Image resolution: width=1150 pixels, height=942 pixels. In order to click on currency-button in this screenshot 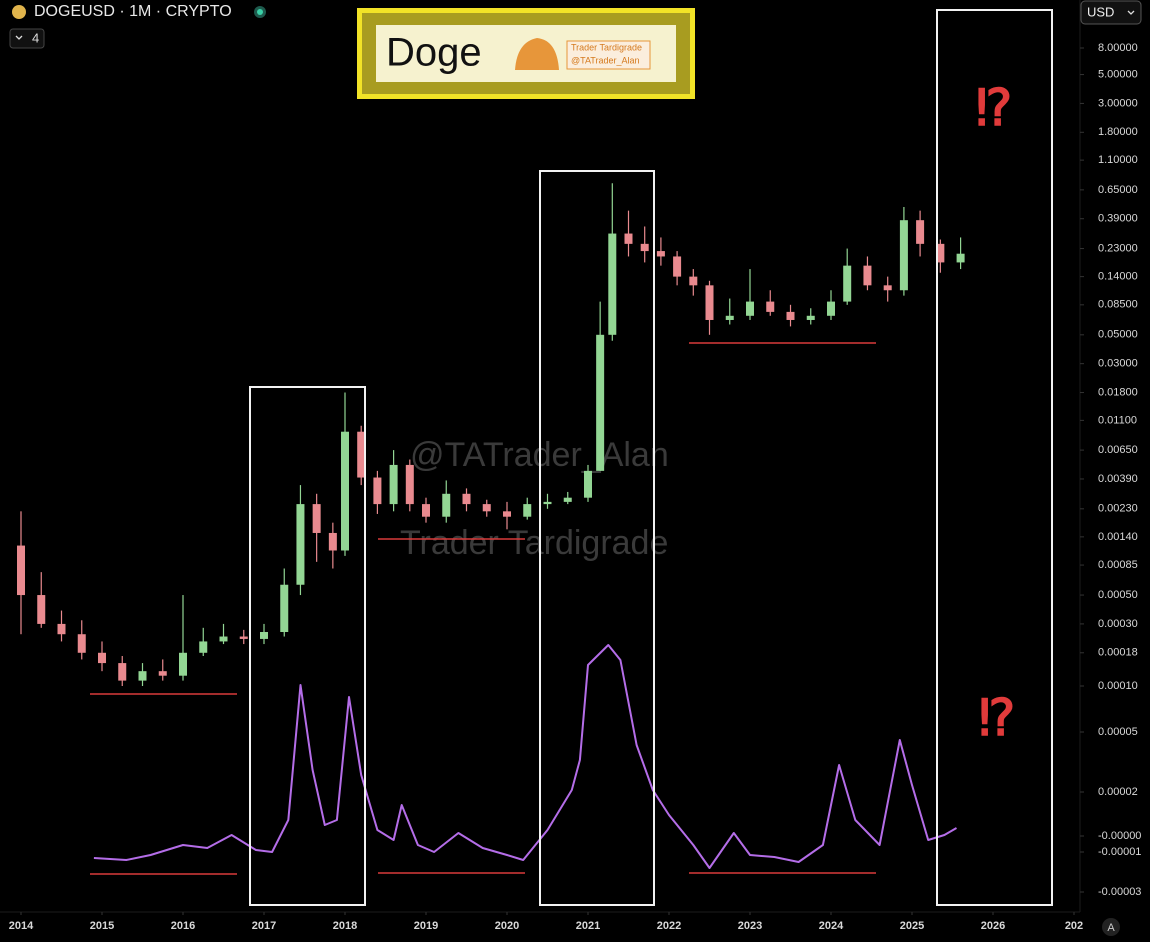, I will do `click(1111, 12)`.